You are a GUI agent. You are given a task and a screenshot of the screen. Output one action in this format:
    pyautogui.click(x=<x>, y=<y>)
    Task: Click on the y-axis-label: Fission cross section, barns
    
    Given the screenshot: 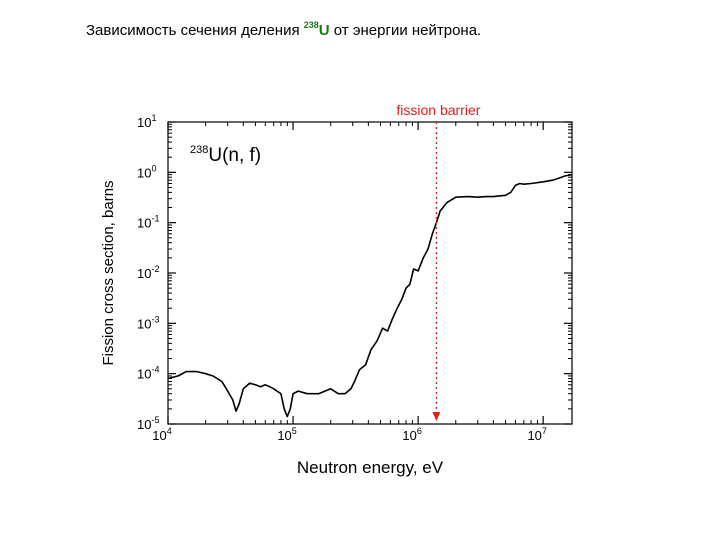 What is the action you would take?
    pyautogui.click(x=108, y=272)
    